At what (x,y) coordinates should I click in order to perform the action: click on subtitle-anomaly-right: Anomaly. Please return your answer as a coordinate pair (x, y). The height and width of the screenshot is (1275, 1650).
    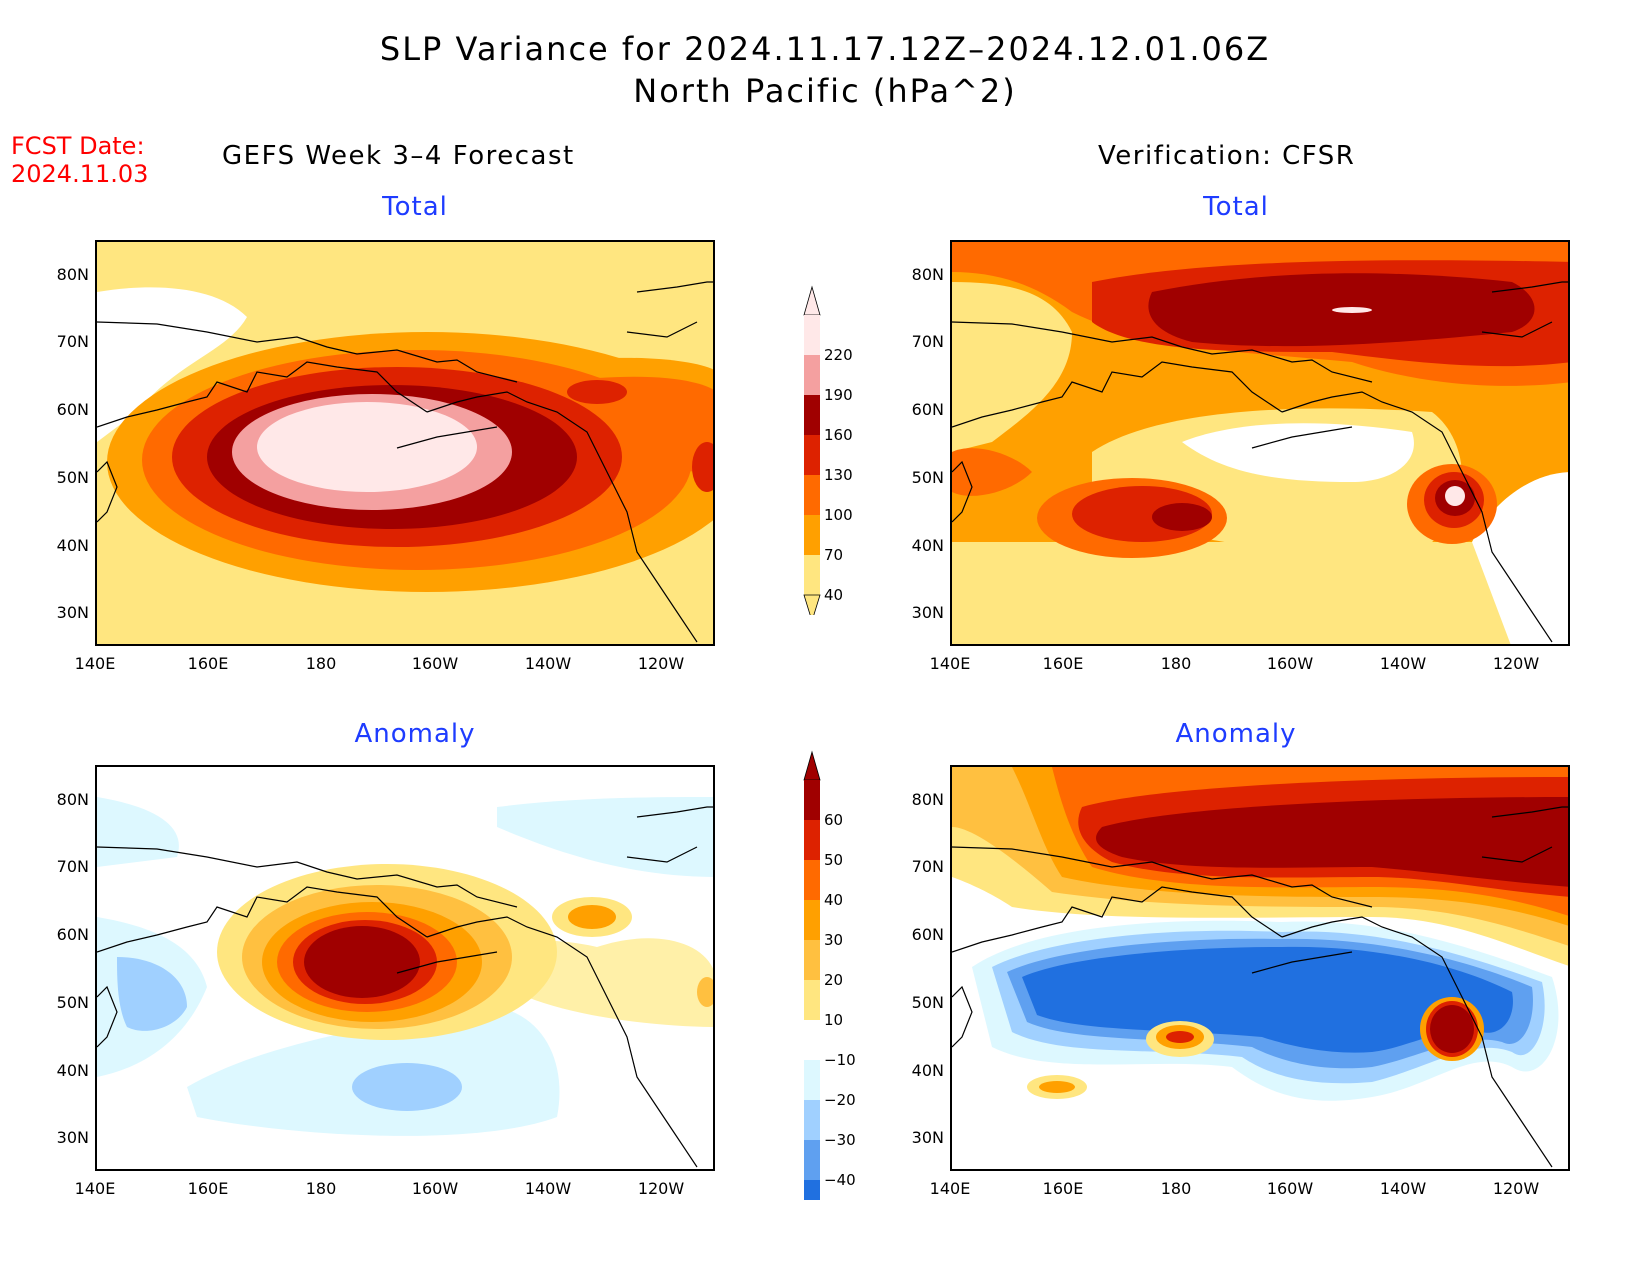
    Looking at the image, I should click on (1236, 734).